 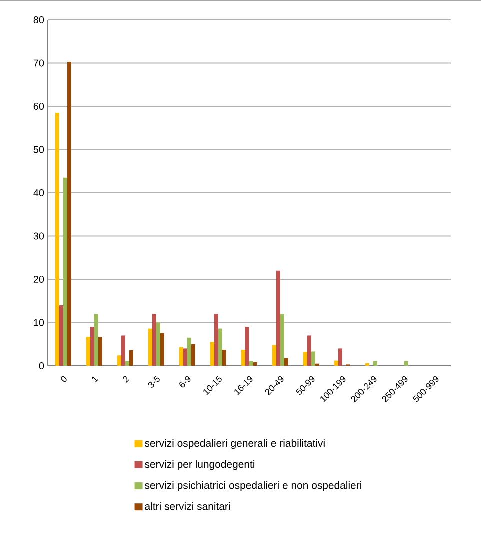 I want to click on y-tick-label: 60, so click(x=39, y=106).